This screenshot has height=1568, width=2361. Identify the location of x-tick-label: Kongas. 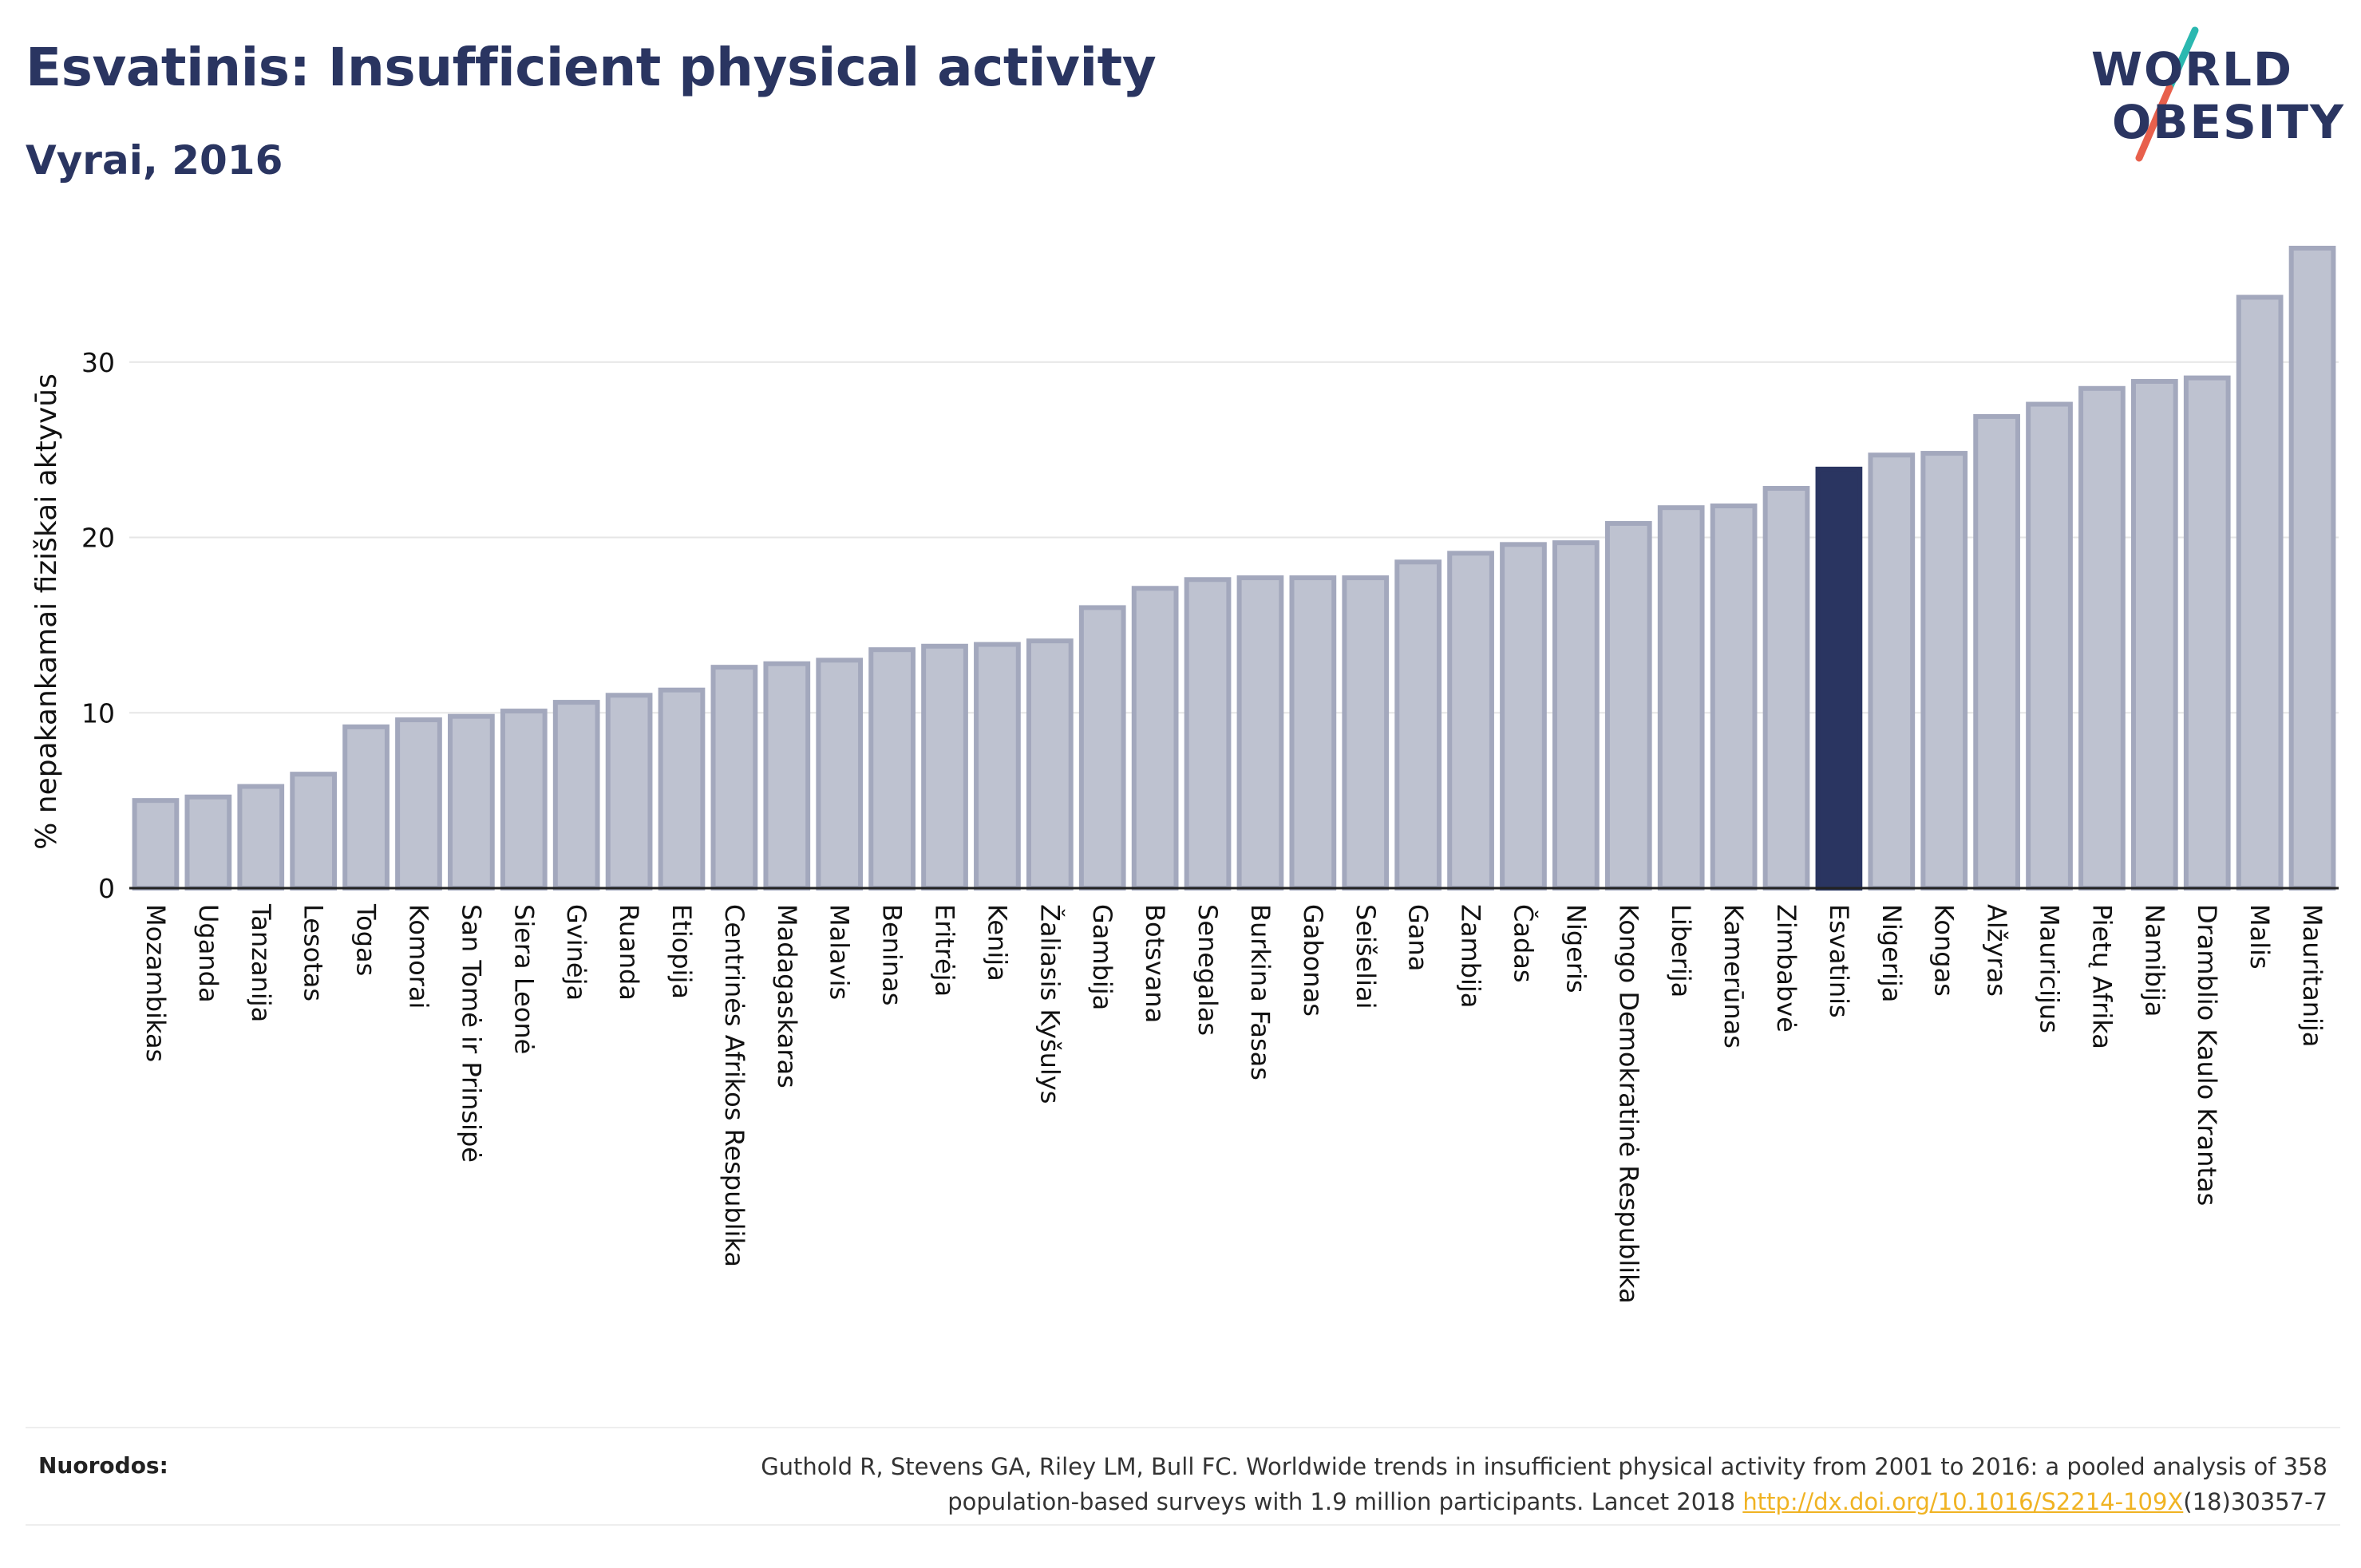
(1944, 950).